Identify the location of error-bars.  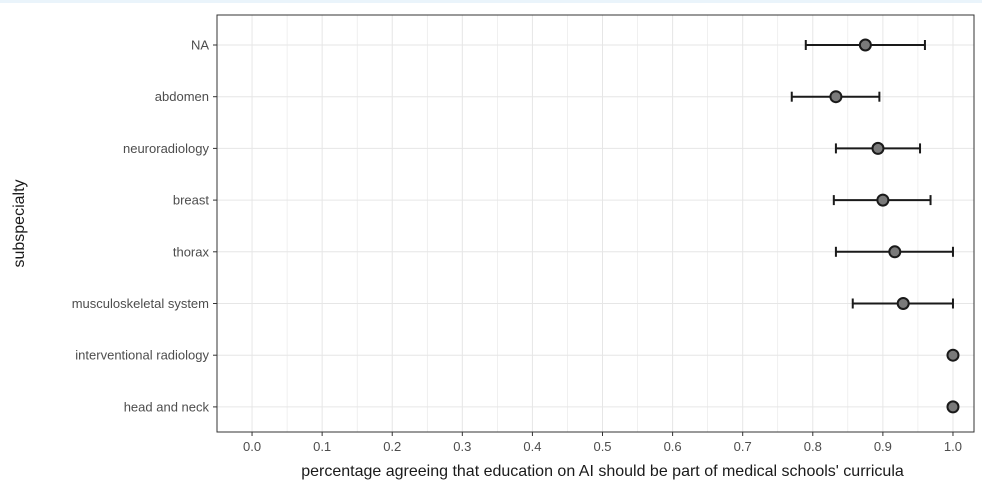
(872, 226).